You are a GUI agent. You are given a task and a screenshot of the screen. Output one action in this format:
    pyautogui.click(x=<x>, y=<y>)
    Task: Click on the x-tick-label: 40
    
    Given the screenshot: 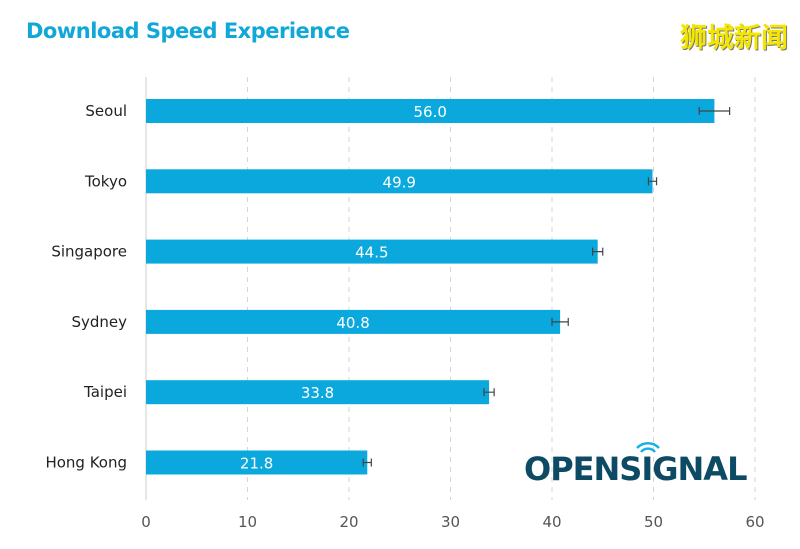 What is the action you would take?
    pyautogui.click(x=551, y=522)
    